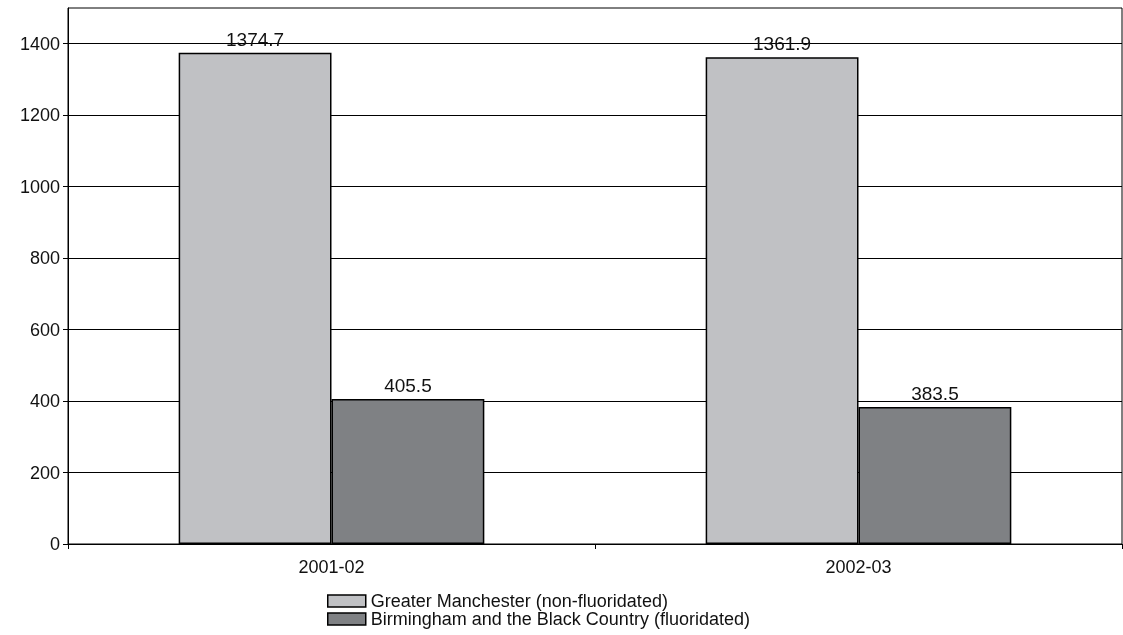  What do you see at coordinates (39, 43) in the screenshot?
I see `y-tick-label: 1400` at bounding box center [39, 43].